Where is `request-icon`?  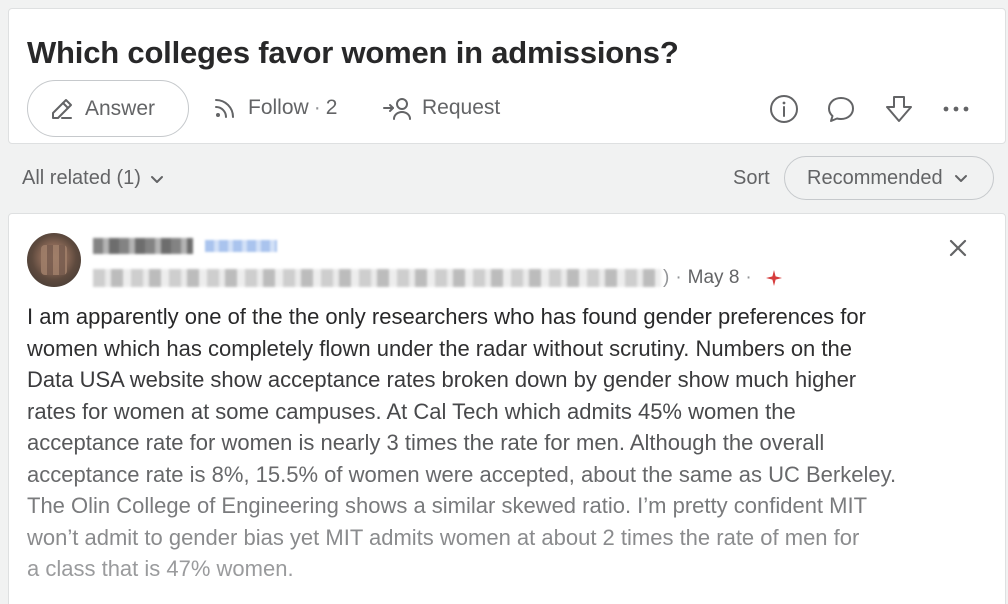
request-icon is located at coordinates (397, 109).